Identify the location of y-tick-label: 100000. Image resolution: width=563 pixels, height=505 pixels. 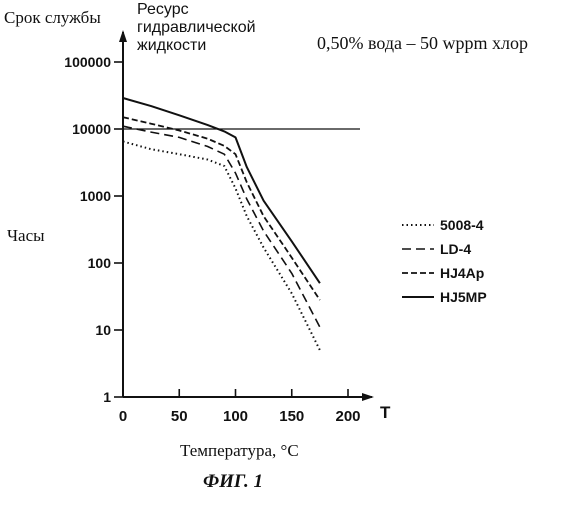
(87, 62).